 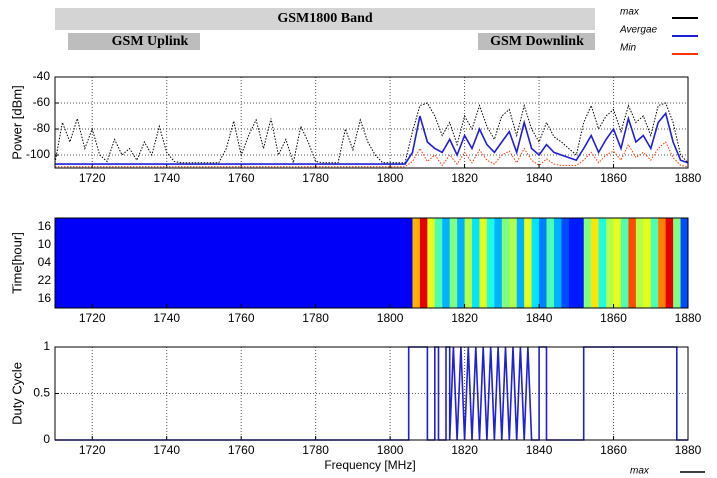 I want to click on legend-label: Min, so click(x=628, y=48).